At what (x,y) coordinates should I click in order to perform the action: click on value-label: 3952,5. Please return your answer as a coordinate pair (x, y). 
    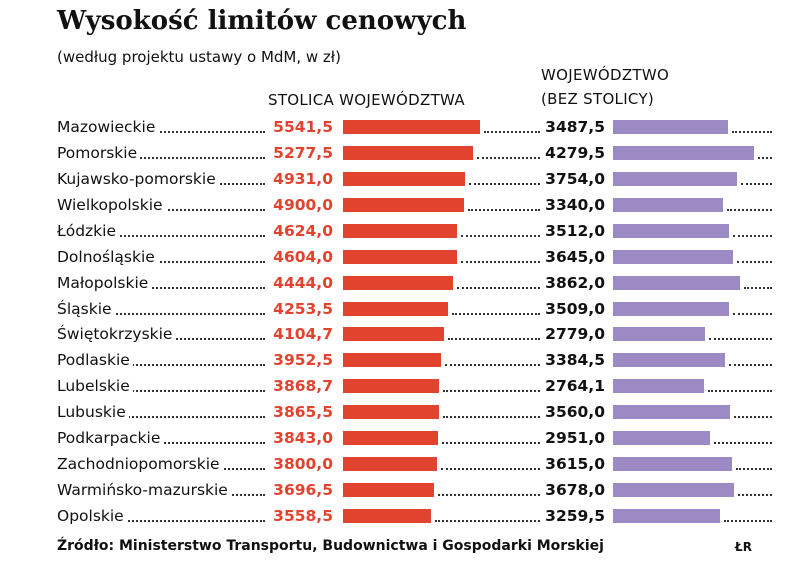
    Looking at the image, I should click on (303, 360).